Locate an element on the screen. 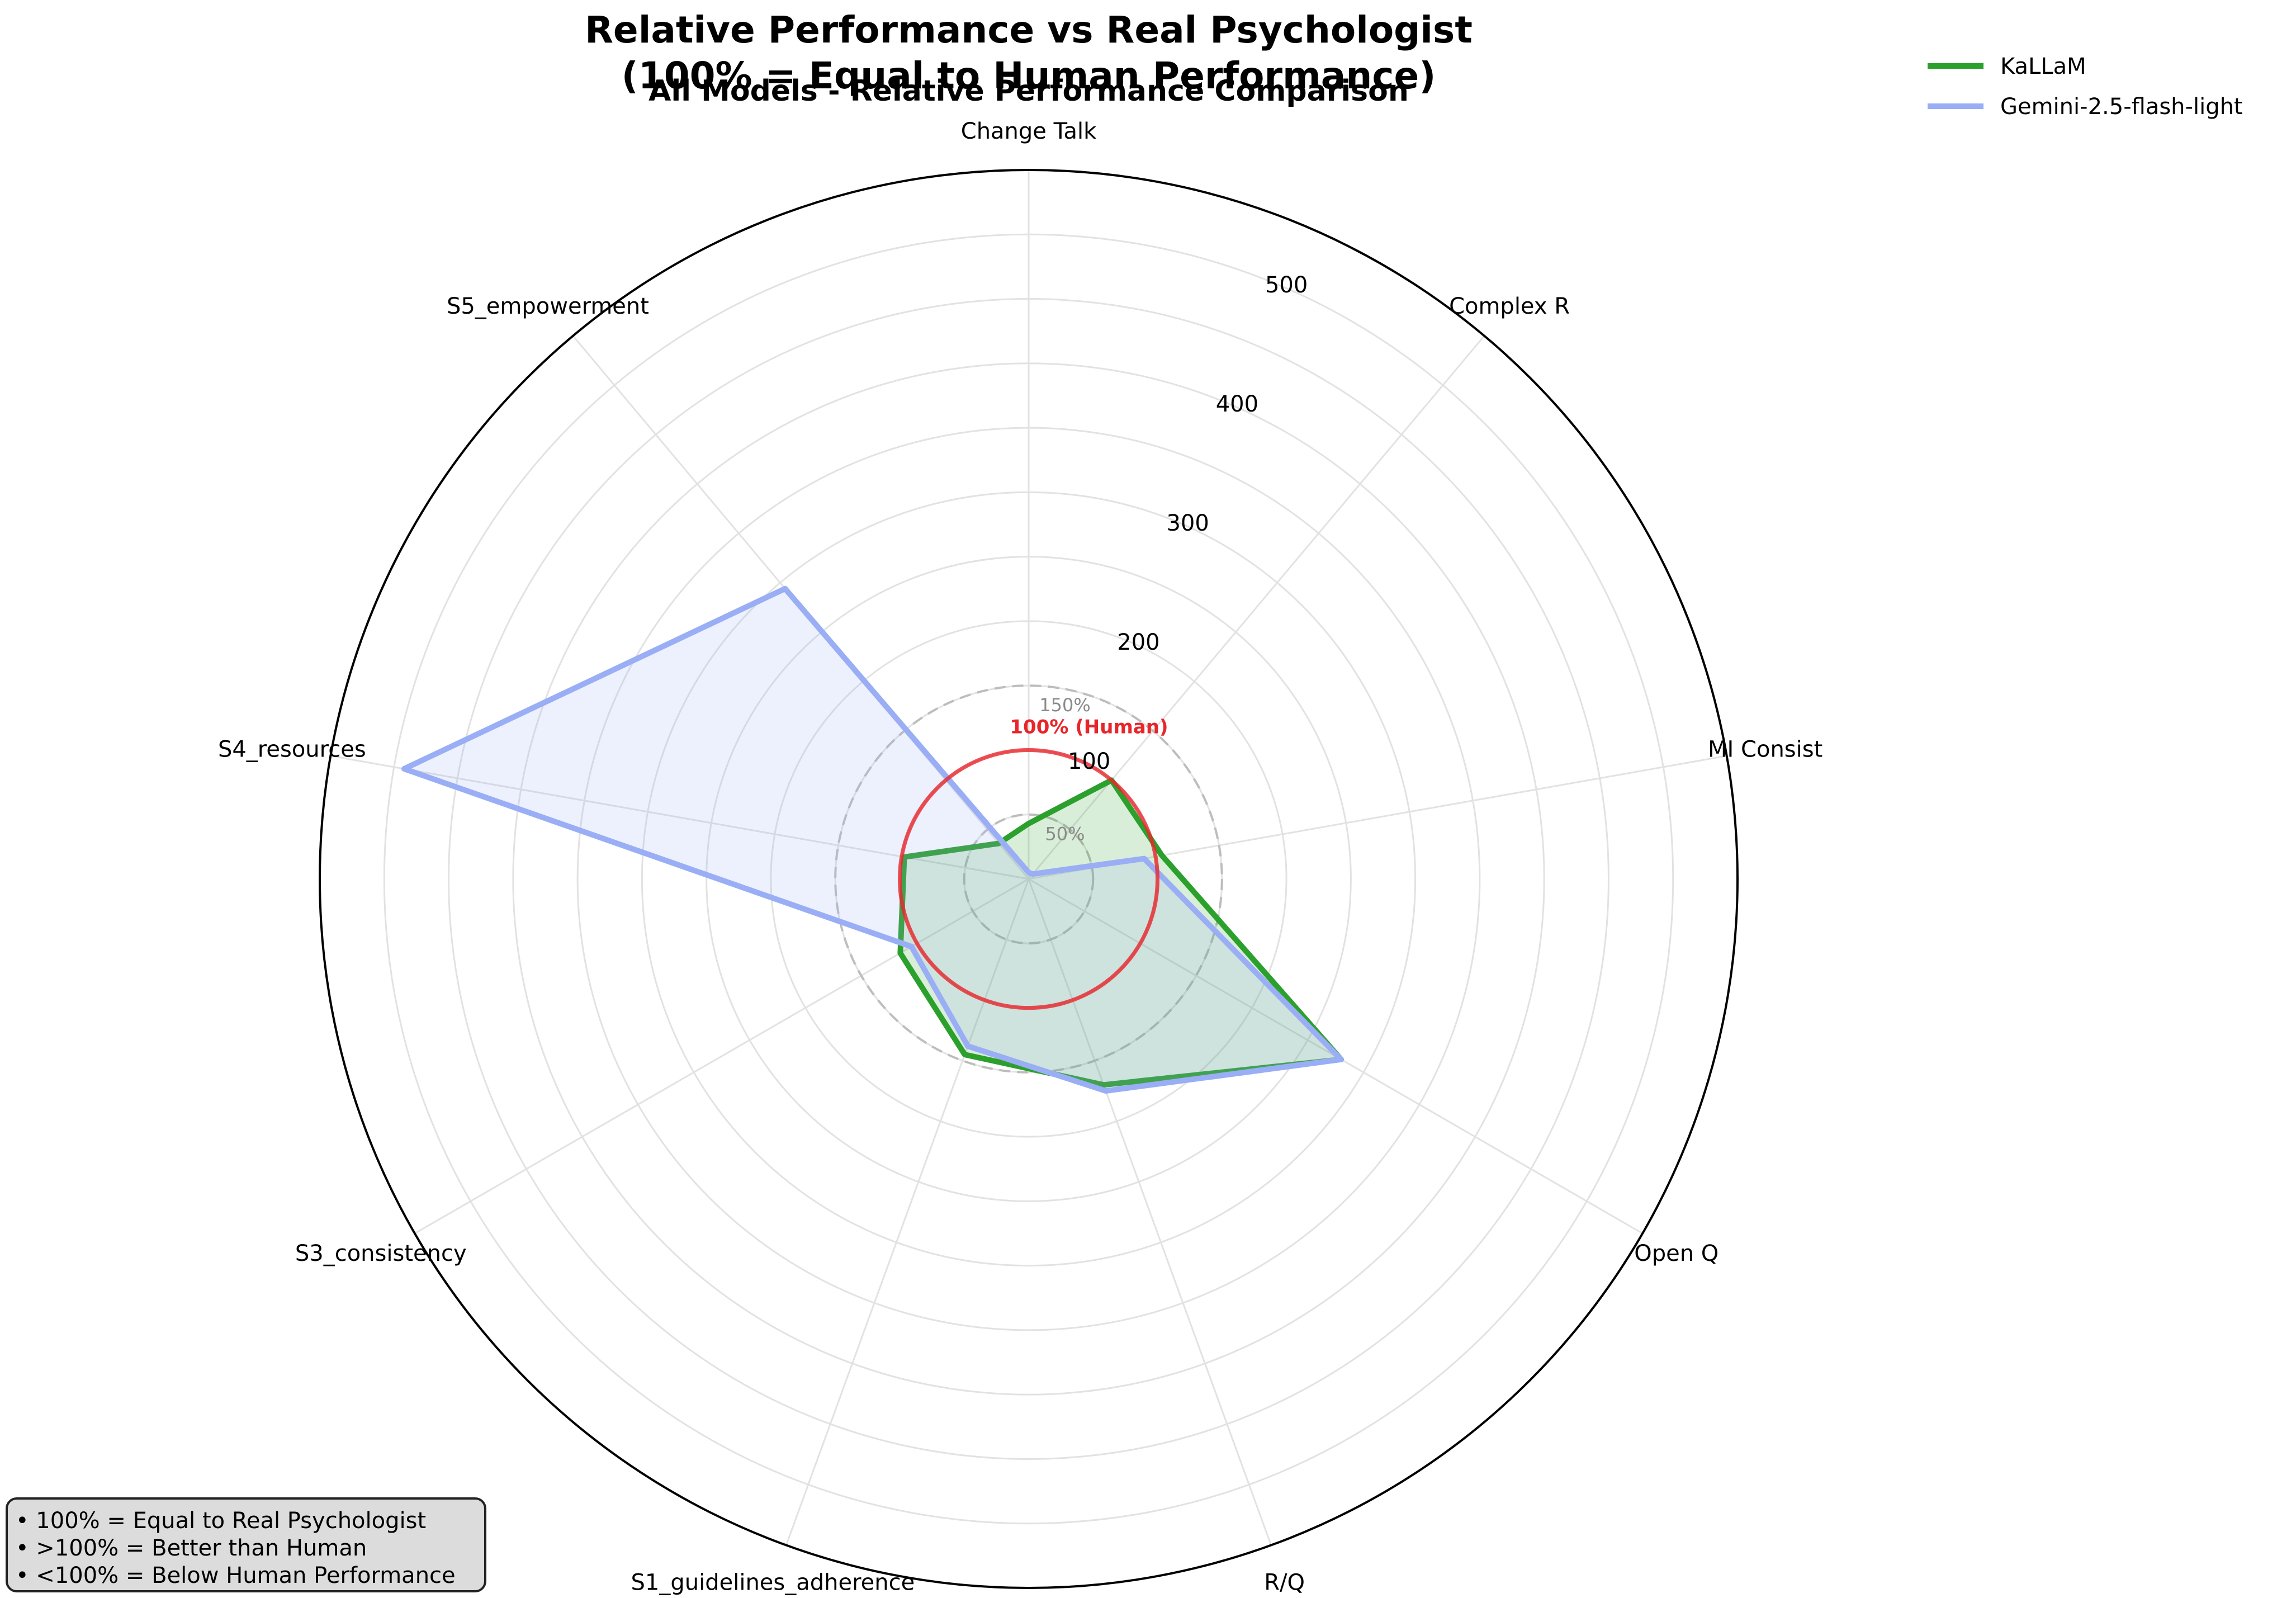 This screenshot has width=2296, height=1598. category-label: Complex R is located at coordinates (1510, 306).